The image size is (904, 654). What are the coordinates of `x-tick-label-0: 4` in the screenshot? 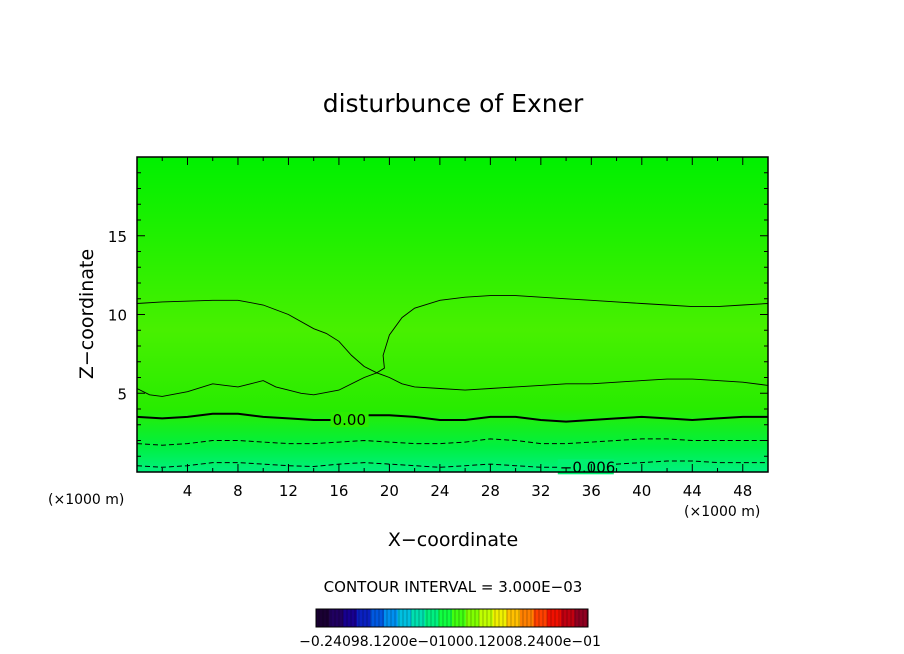 It's located at (188, 491).